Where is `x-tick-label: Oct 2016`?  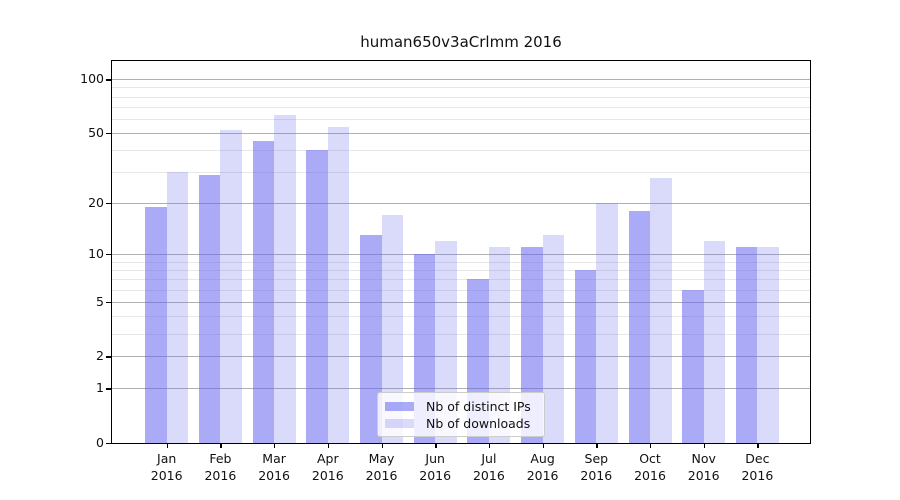
x-tick-label: Oct 2016 is located at coordinates (650, 467).